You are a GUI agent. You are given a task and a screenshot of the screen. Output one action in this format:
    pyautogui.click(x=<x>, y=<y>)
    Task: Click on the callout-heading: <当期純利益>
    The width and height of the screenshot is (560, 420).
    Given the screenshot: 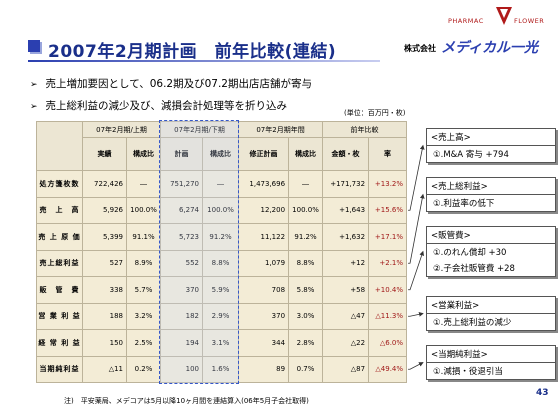 What is the action you would take?
    pyautogui.click(x=491, y=354)
    